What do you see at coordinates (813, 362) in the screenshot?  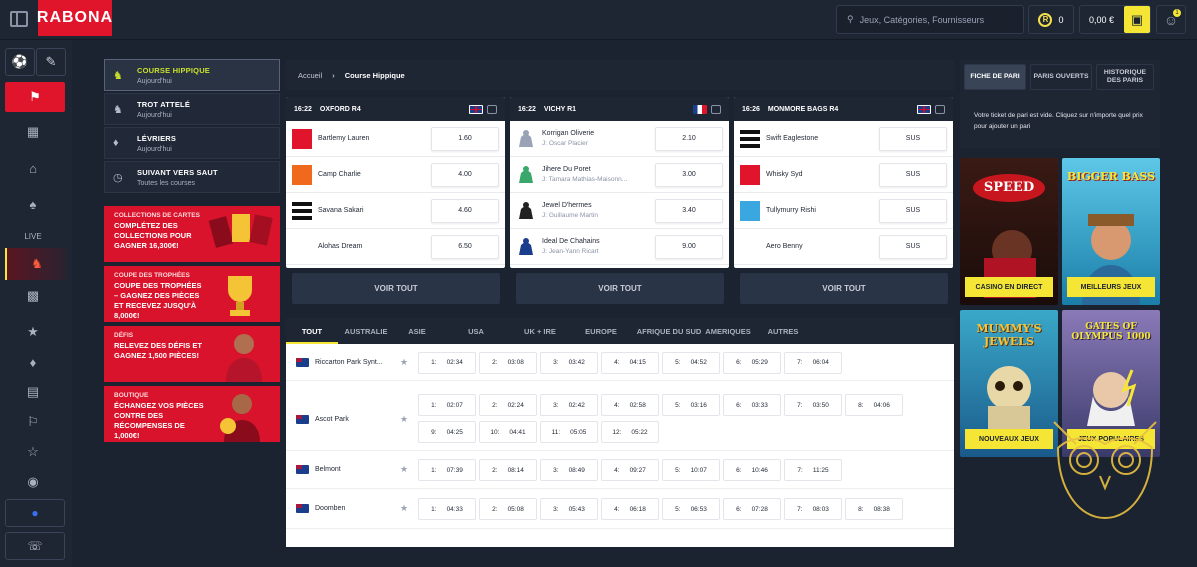 I see `race-time-button: 7: 06:04` at bounding box center [813, 362].